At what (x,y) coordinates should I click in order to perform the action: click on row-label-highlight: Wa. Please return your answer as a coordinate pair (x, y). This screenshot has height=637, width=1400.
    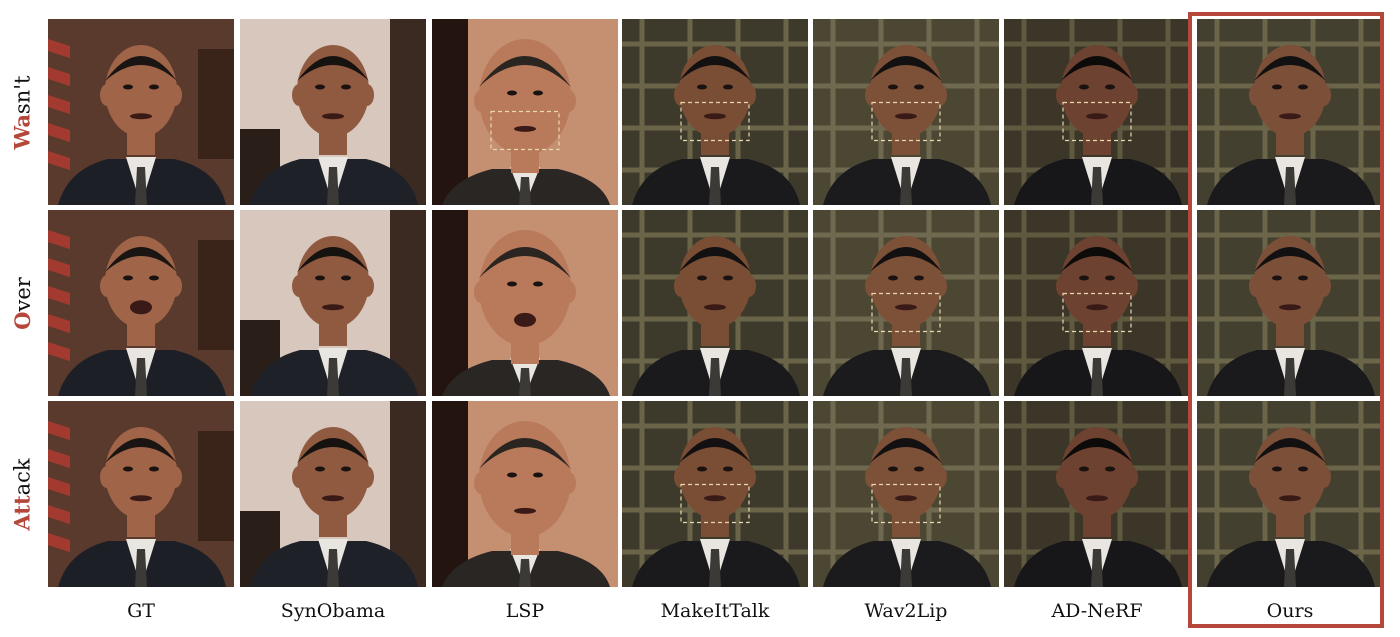
    Looking at the image, I should click on (22, 131).